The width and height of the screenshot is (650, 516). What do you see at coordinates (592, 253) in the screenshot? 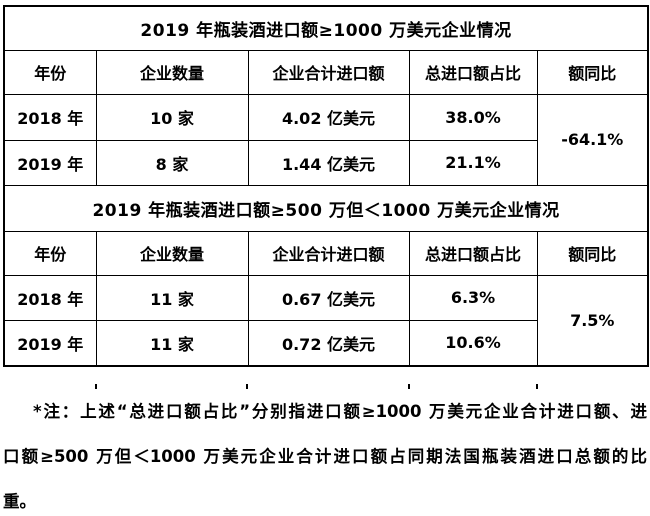
I see `section2-header-yoy: 额同比` at bounding box center [592, 253].